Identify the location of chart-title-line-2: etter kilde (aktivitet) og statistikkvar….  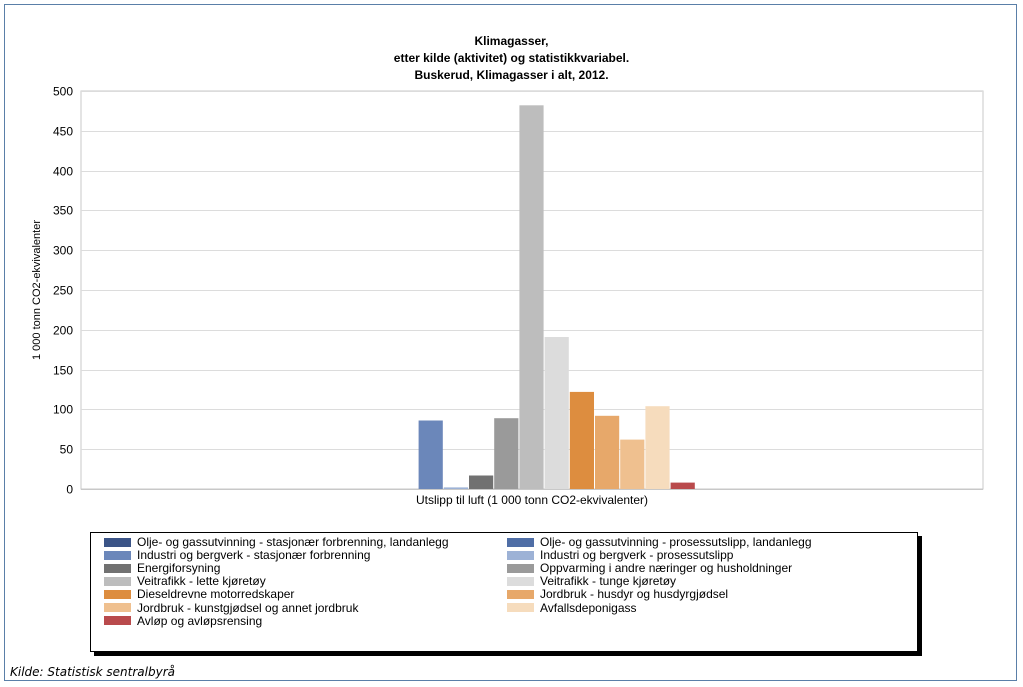
(511, 58).